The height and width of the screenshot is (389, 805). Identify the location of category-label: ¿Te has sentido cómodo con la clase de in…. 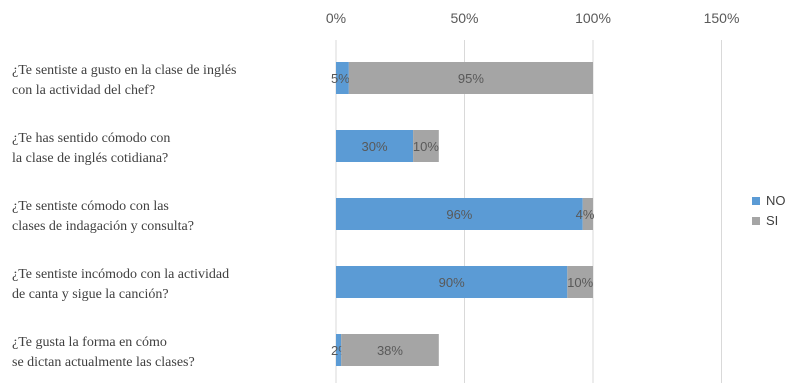
(91, 148).